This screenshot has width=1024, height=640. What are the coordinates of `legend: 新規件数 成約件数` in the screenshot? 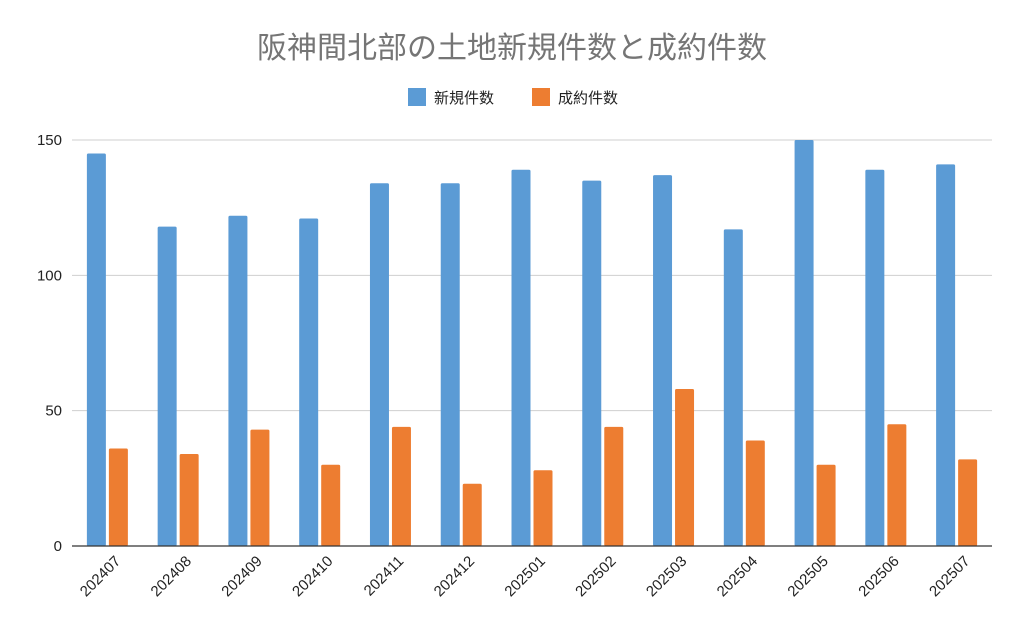 It's located at (513, 97).